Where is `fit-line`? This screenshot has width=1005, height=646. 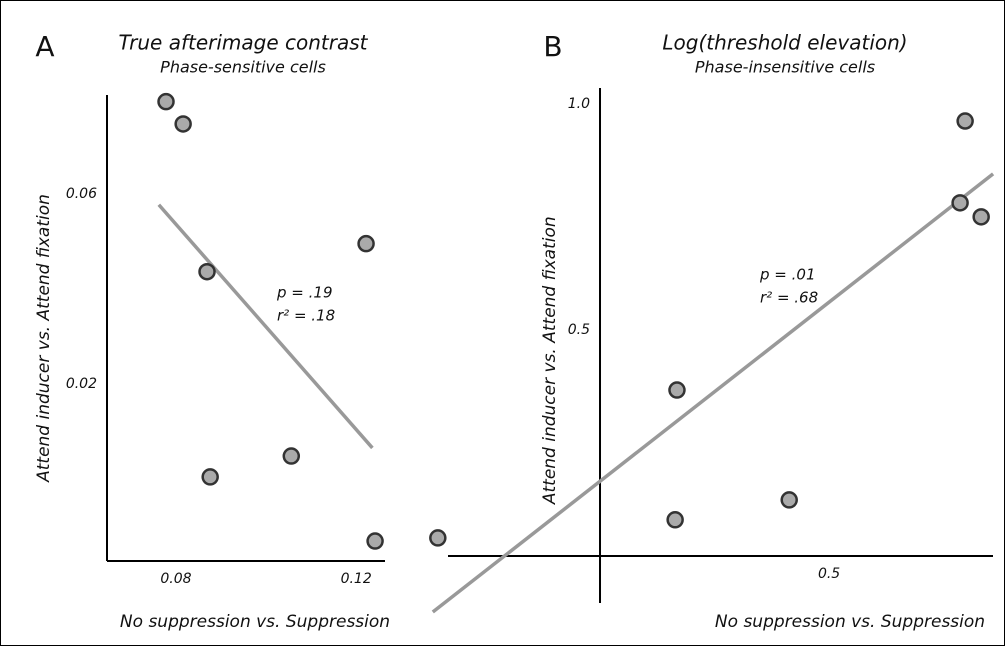 fit-line is located at coordinates (265, 326).